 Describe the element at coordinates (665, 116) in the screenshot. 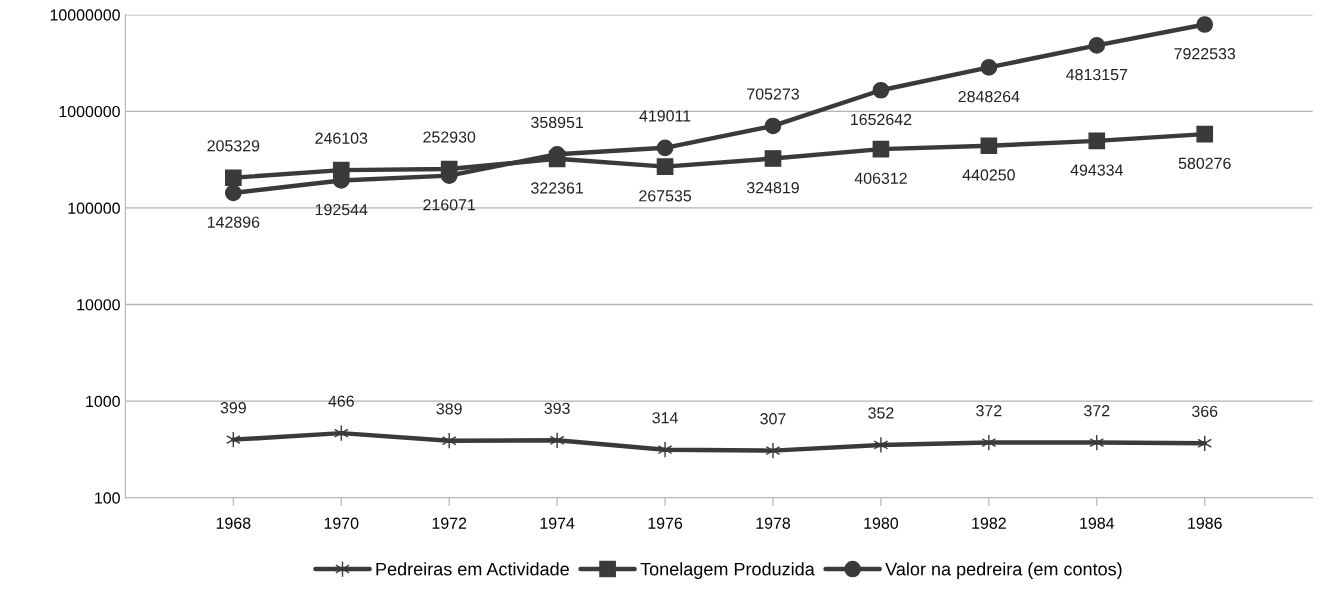

I see `data-label: 419011` at that location.